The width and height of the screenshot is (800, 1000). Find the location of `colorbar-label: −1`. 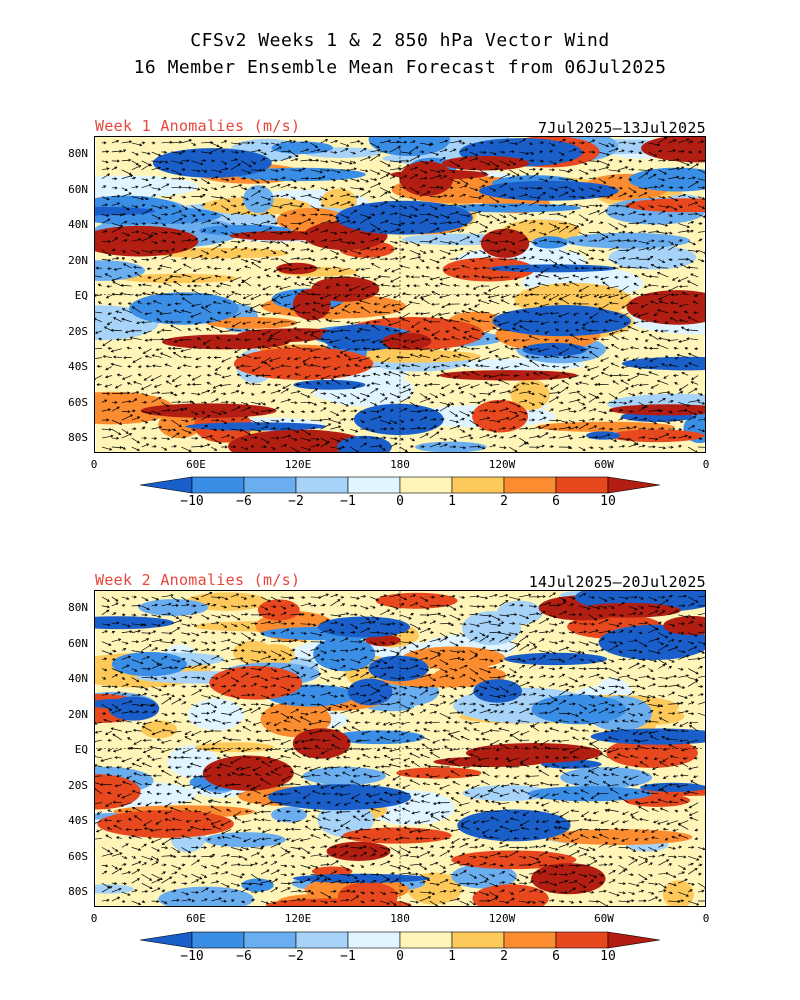

colorbar-label: −1 is located at coordinates (348, 956).